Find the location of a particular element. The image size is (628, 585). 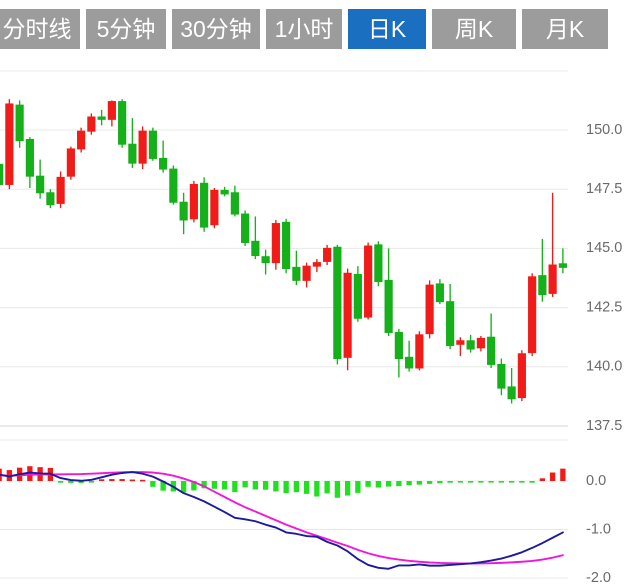

tab-5: 日K is located at coordinates (387, 29).